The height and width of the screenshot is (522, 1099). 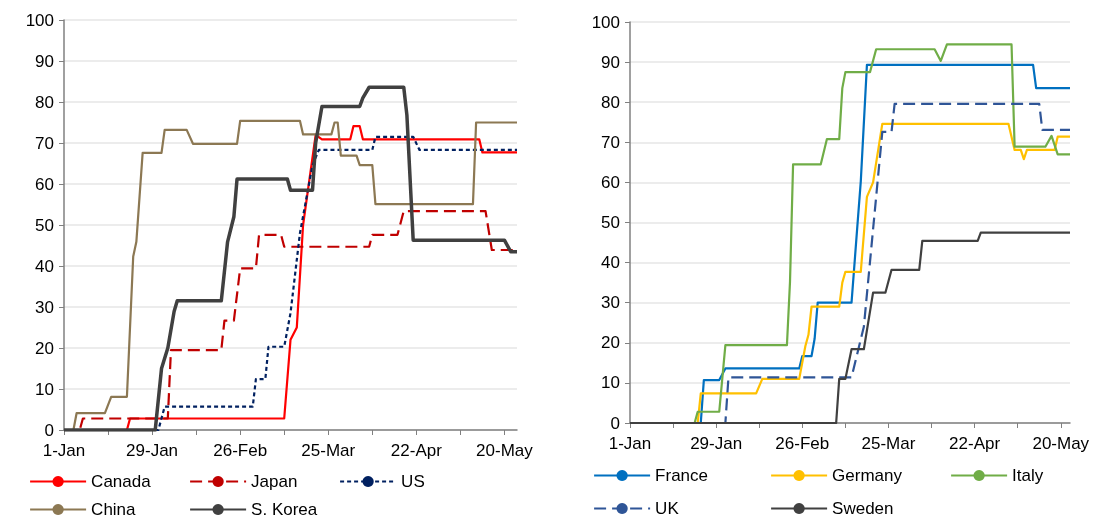 I want to click on legend-label: Sweden, so click(x=863, y=508).